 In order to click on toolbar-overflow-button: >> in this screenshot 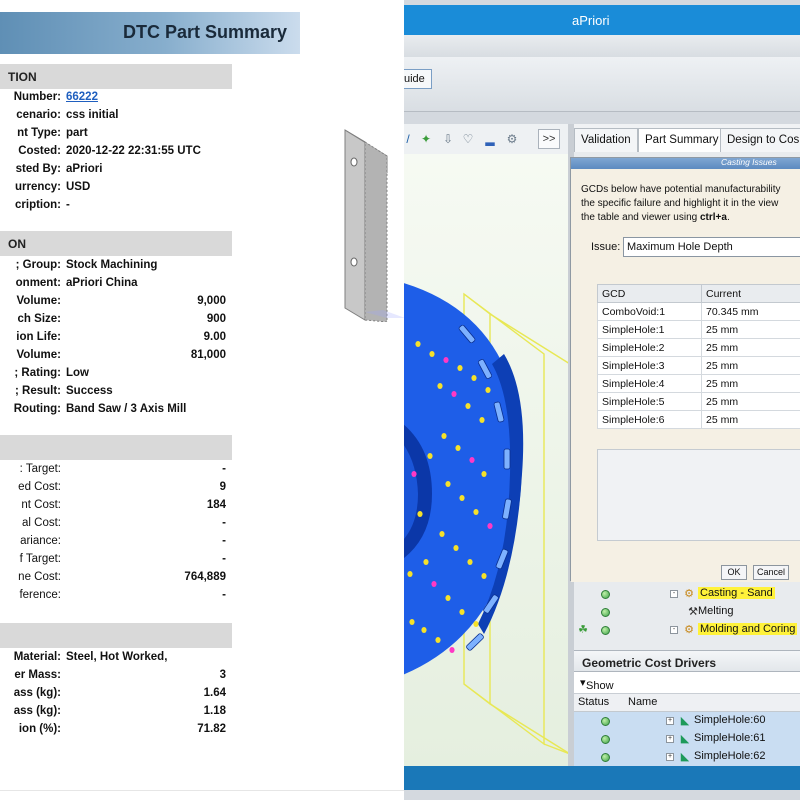, I will do `click(549, 139)`.